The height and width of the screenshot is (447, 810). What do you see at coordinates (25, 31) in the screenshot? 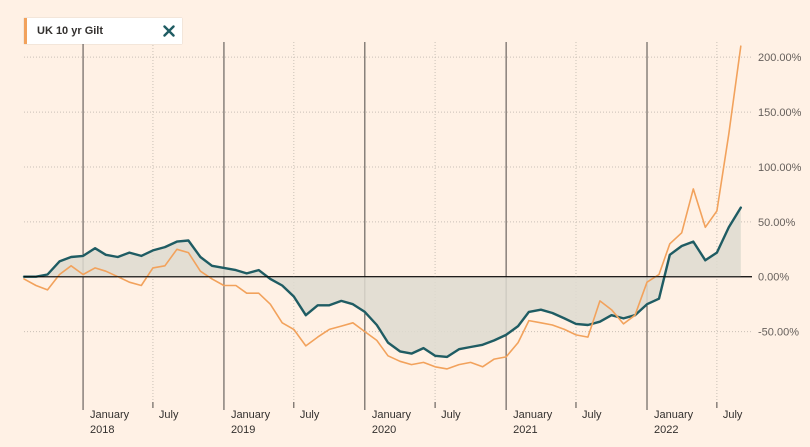
I see `legend-swatch` at bounding box center [25, 31].